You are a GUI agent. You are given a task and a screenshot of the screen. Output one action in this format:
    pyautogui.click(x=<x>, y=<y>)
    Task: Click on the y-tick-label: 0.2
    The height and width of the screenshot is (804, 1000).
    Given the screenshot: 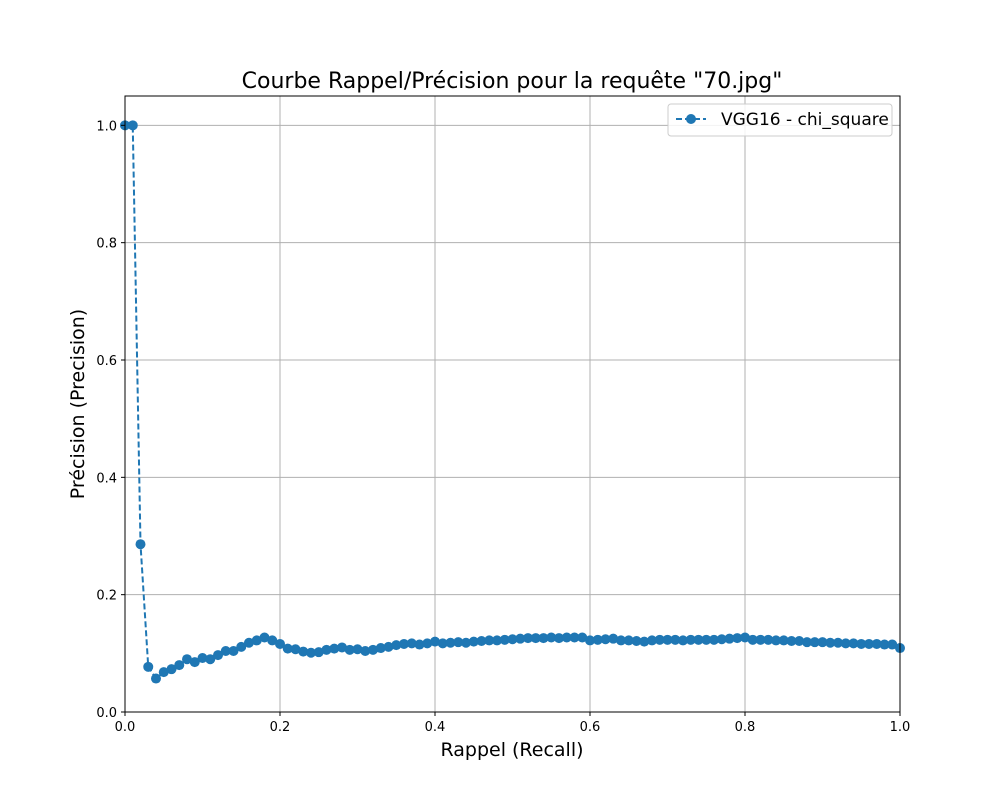 What is the action you would take?
    pyautogui.click(x=106, y=596)
    